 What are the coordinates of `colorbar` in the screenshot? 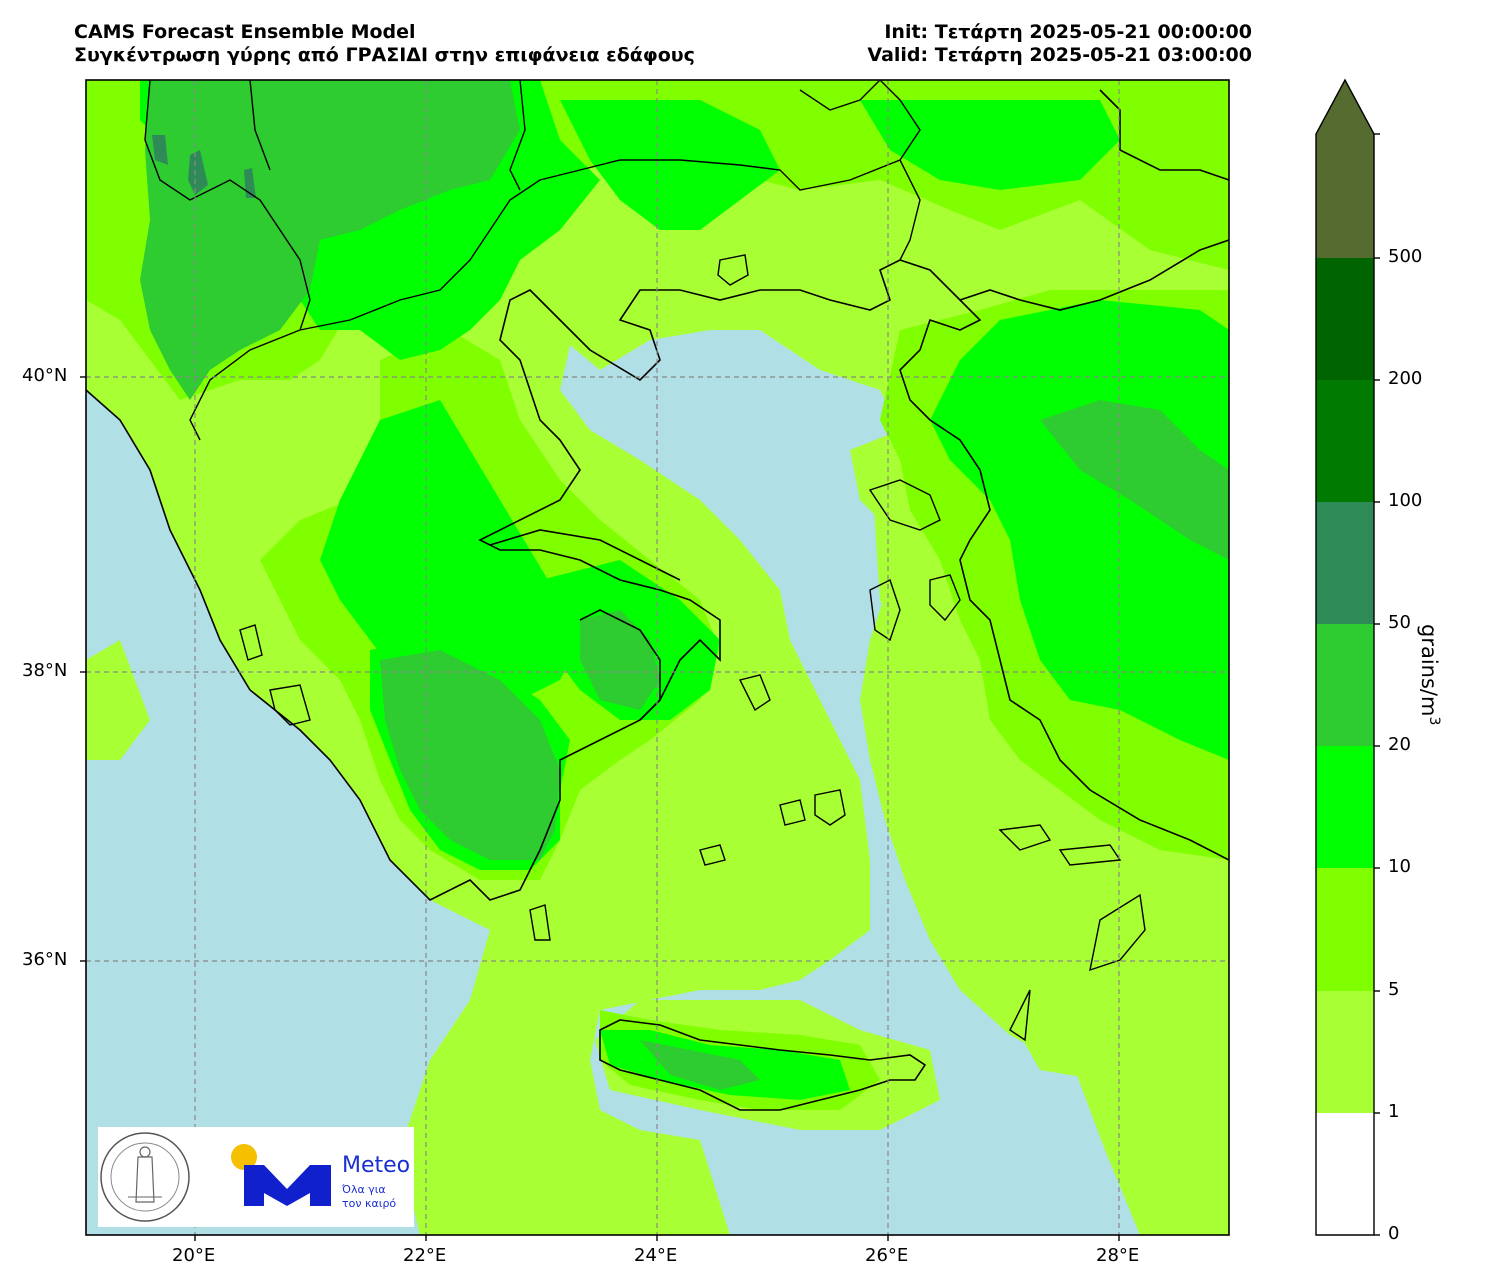 It's located at (1347, 657).